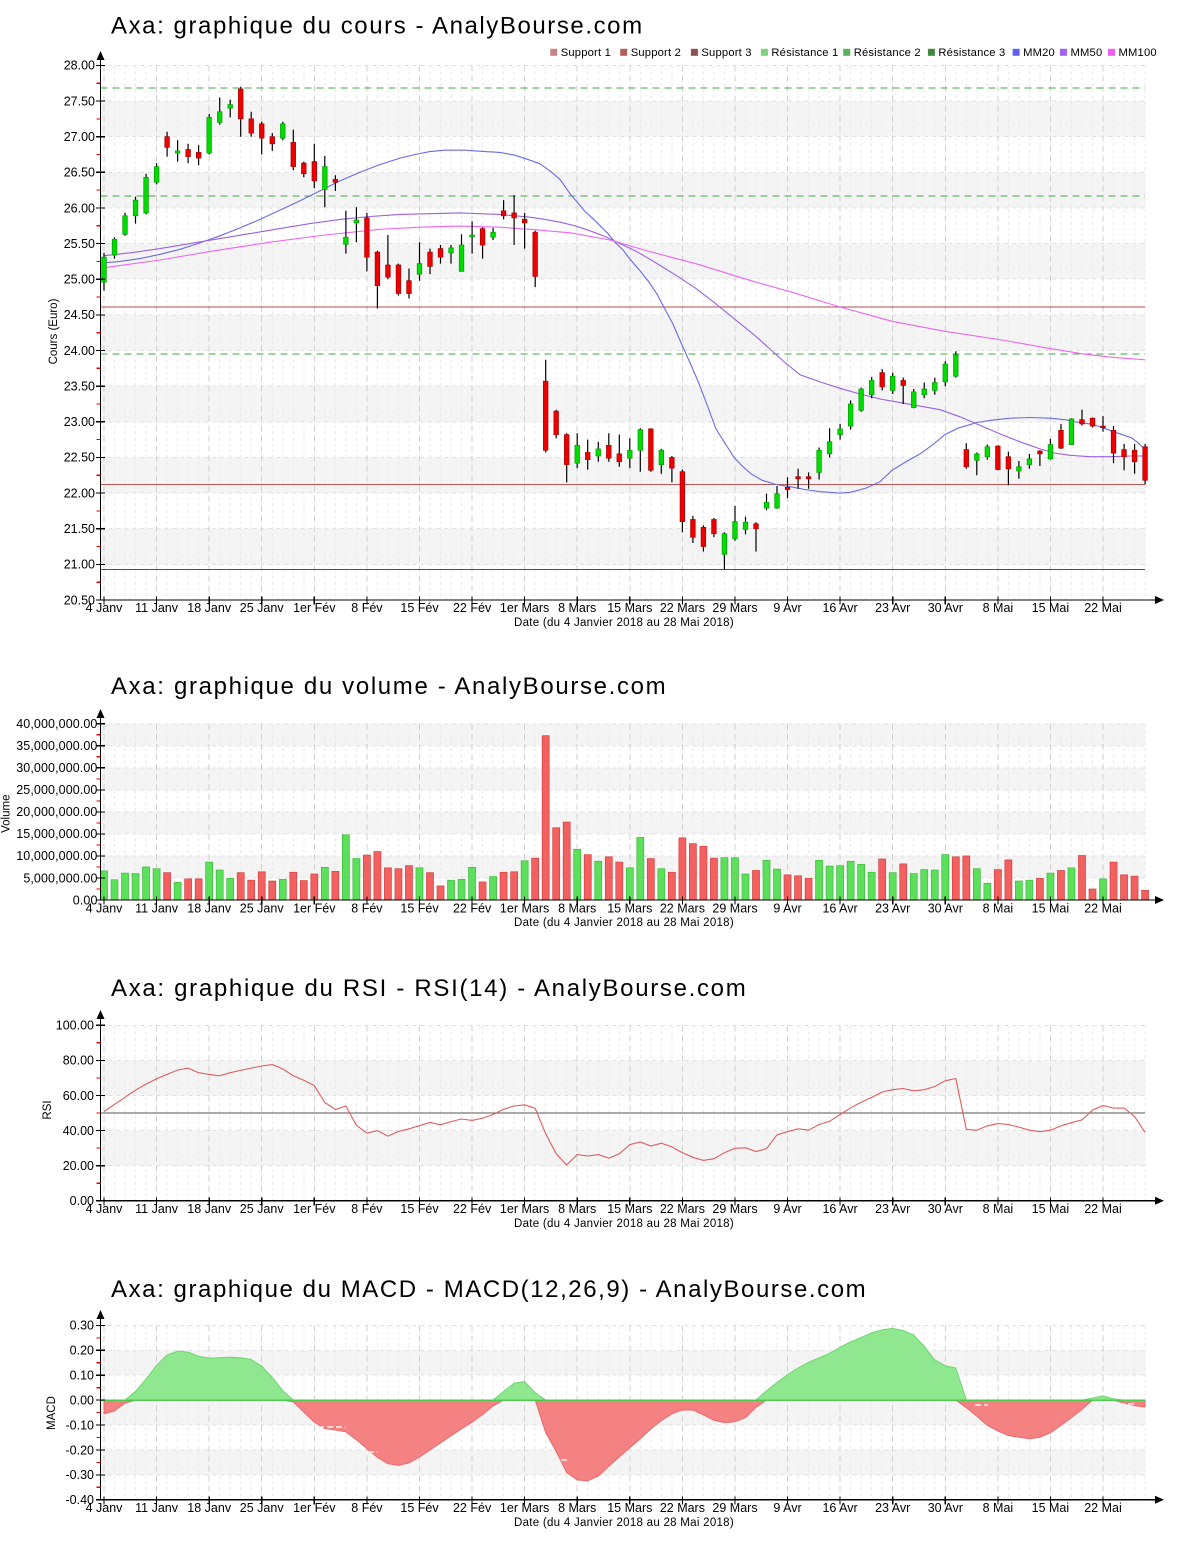  I want to click on svg-text: 22.50, so click(79, 458).